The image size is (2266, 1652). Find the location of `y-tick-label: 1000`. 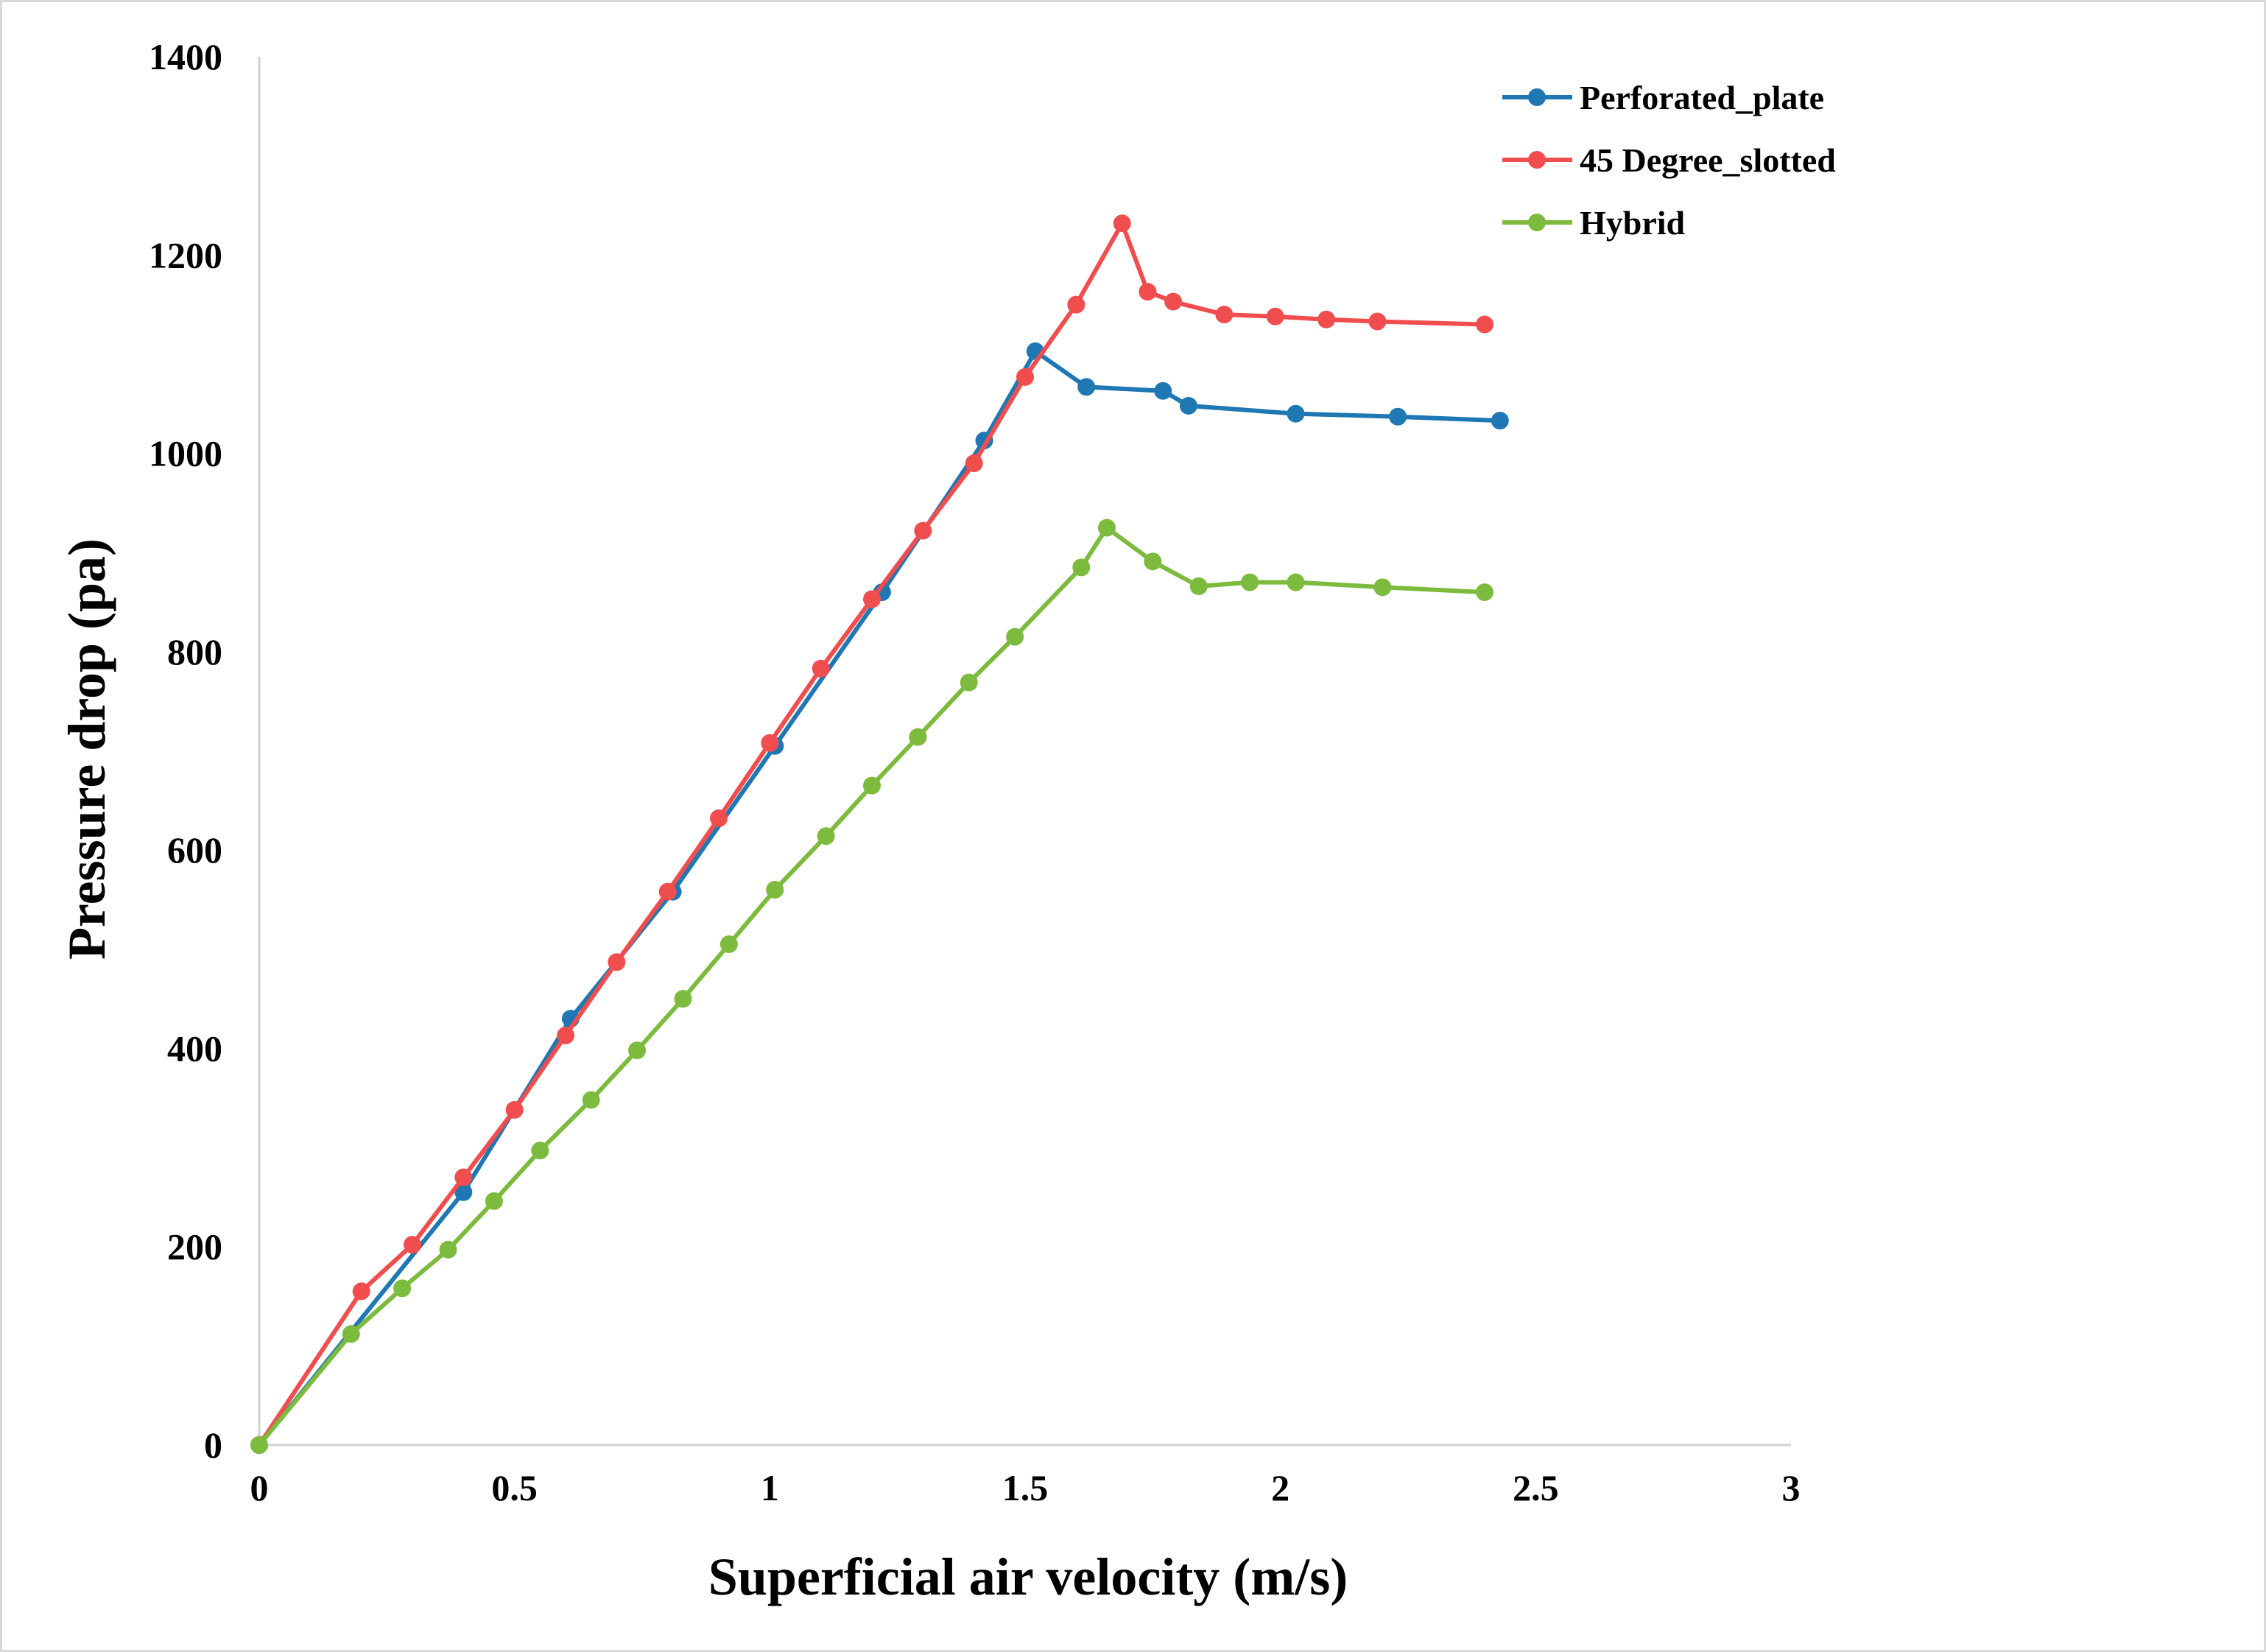

y-tick-label: 1000 is located at coordinates (185, 453).